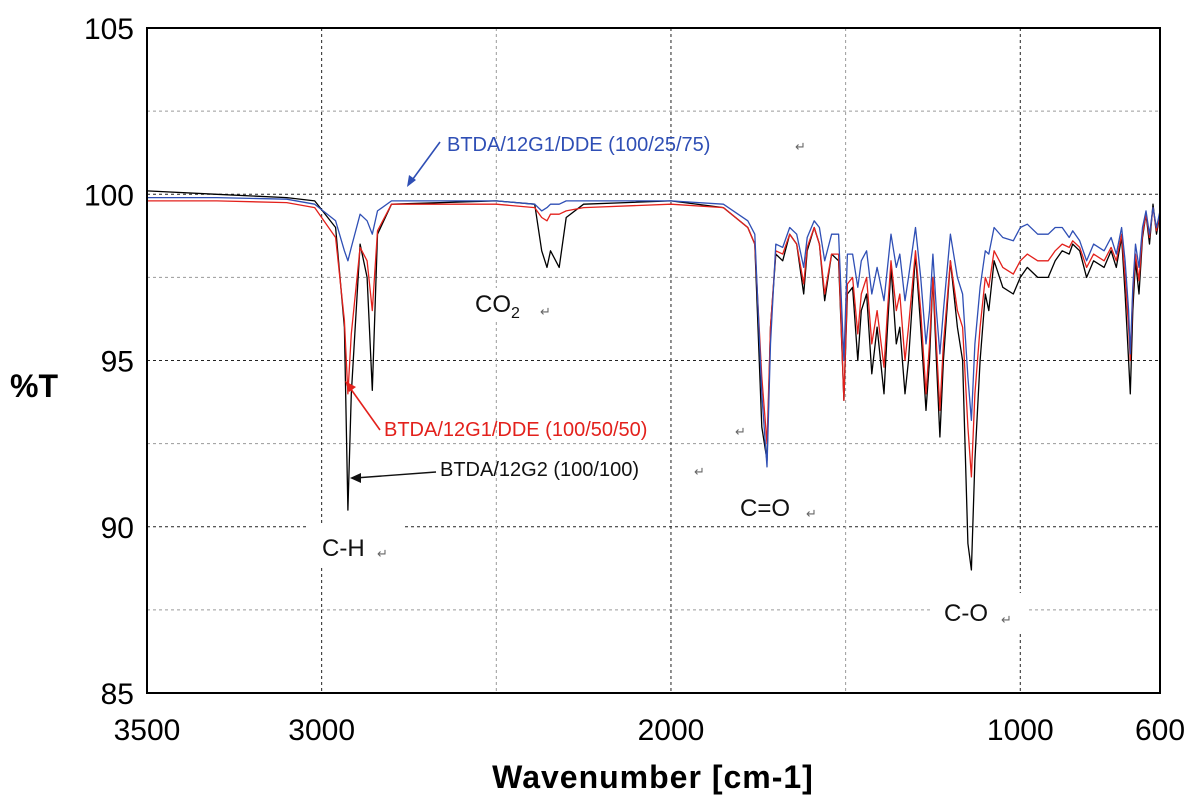 The image size is (1190, 798). Describe the element at coordinates (147, 730) in the screenshot. I see `x-tick-label: 3500` at that location.